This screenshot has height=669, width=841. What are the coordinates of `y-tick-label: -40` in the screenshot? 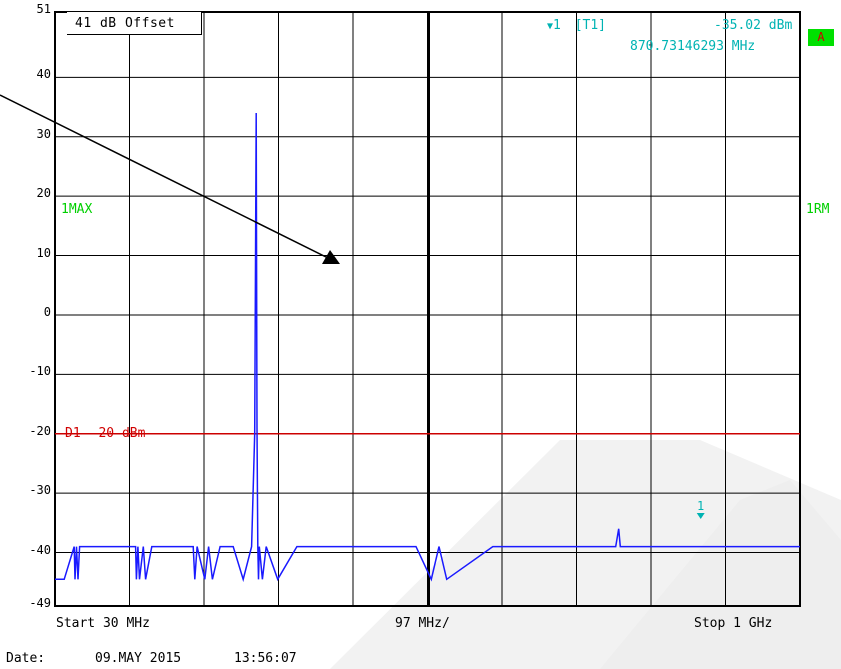 It's located at (40, 549).